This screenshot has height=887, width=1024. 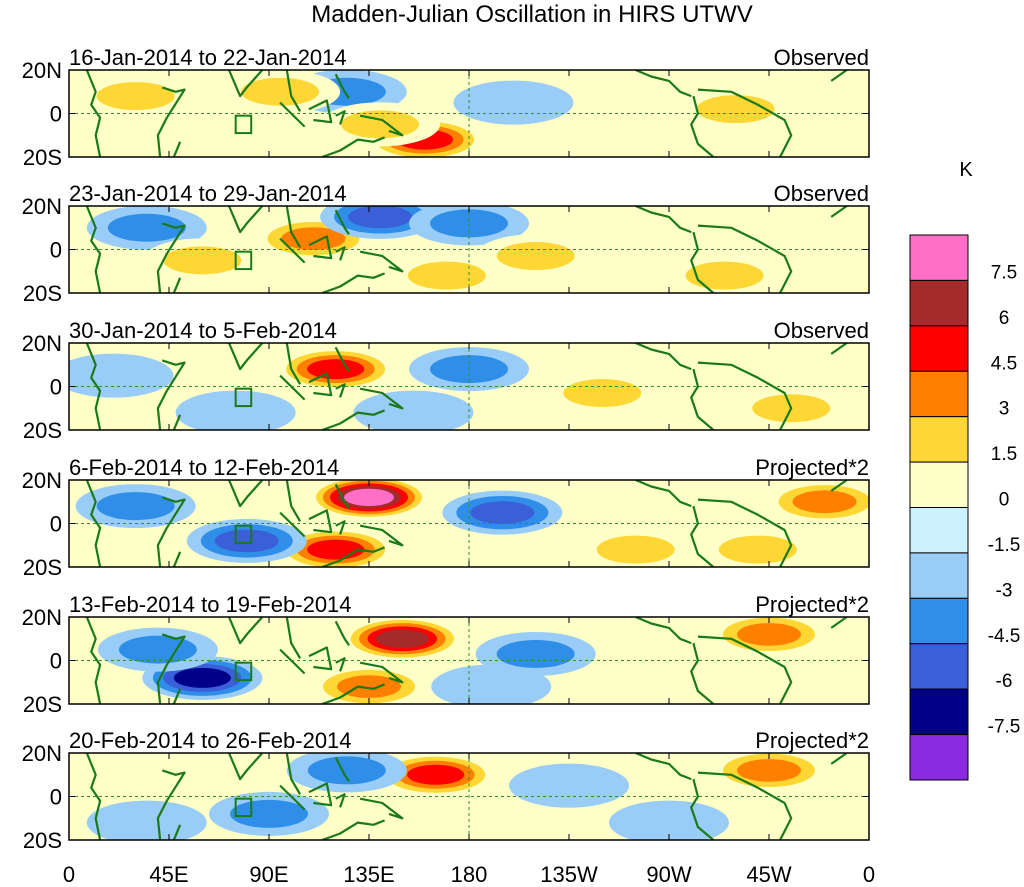 I want to click on colorbar-level-label: 4.5, so click(x=1004, y=363).